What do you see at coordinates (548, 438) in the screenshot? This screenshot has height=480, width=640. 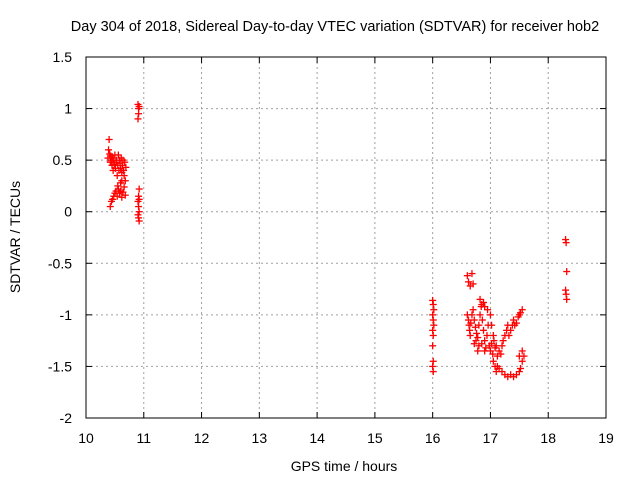 I see `x-tick-label: 18` at bounding box center [548, 438].